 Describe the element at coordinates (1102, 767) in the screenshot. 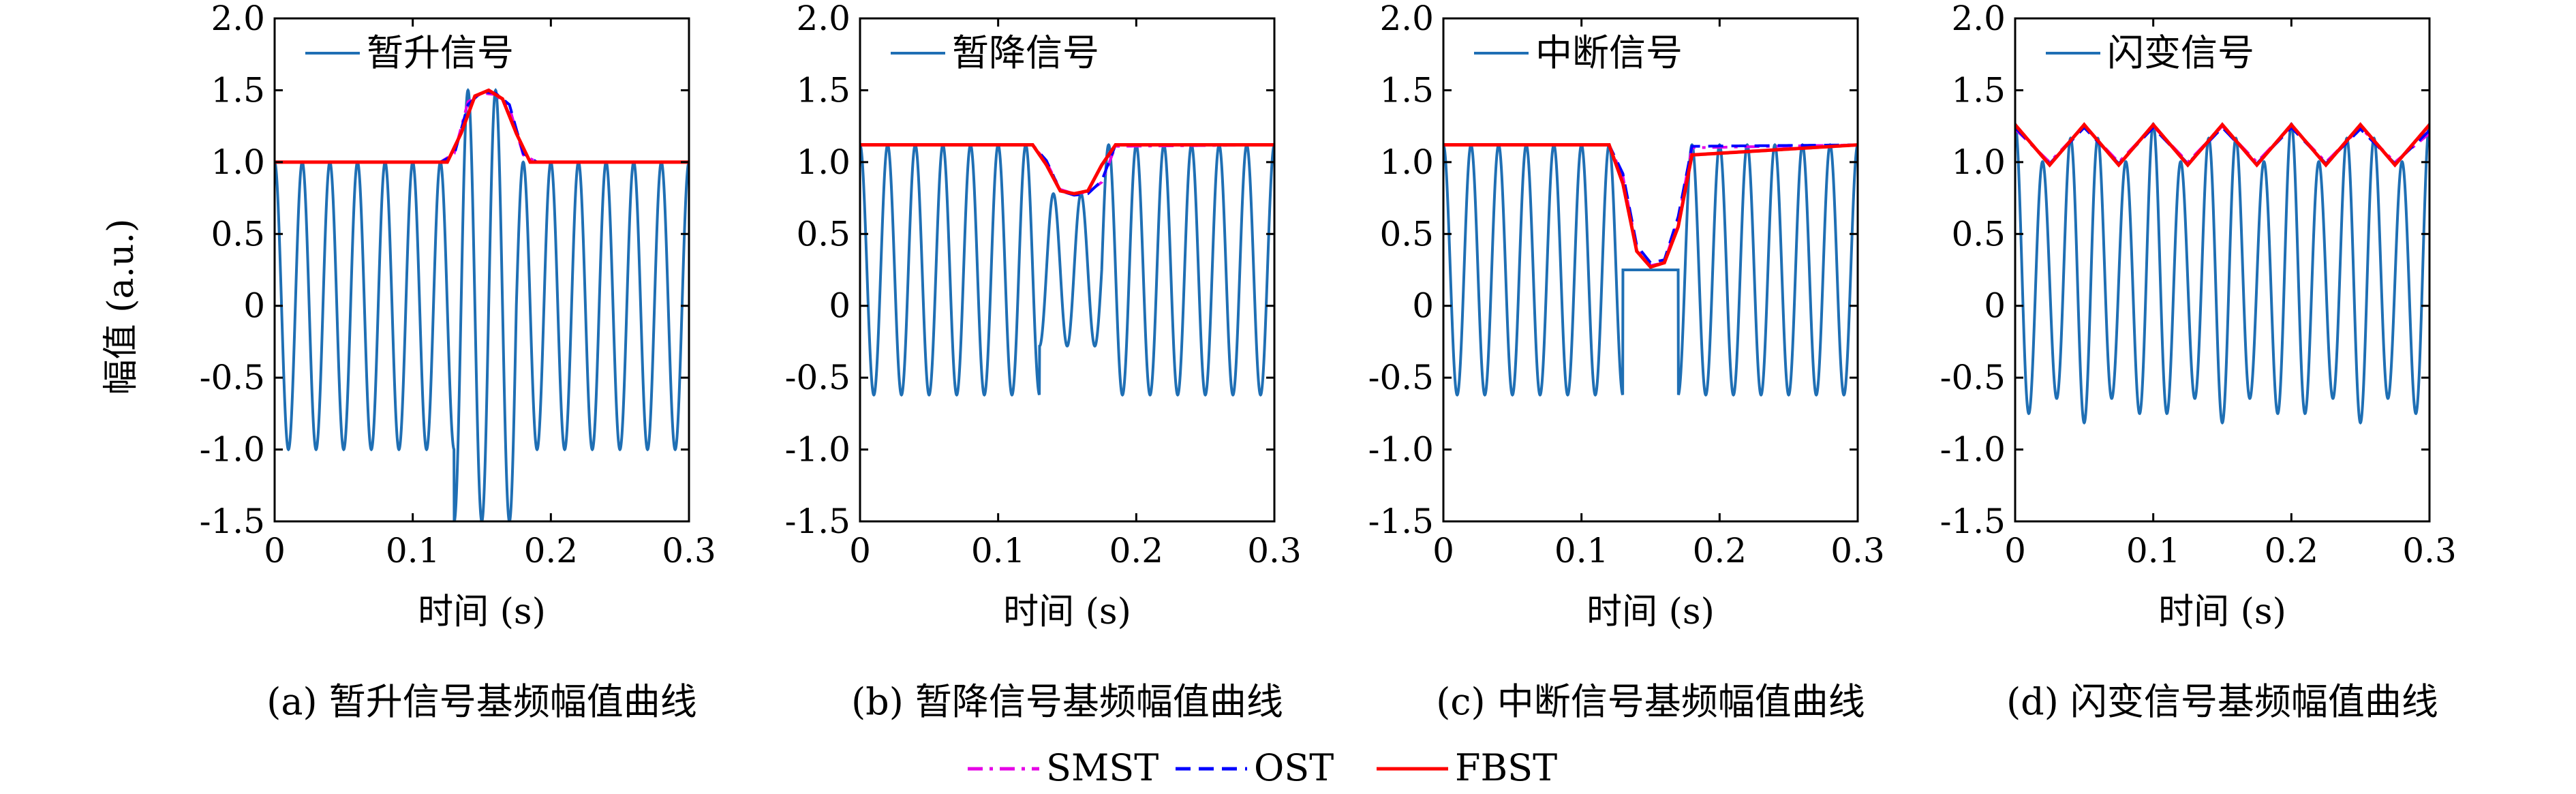

I see `legend-label-smst: SMST` at that location.